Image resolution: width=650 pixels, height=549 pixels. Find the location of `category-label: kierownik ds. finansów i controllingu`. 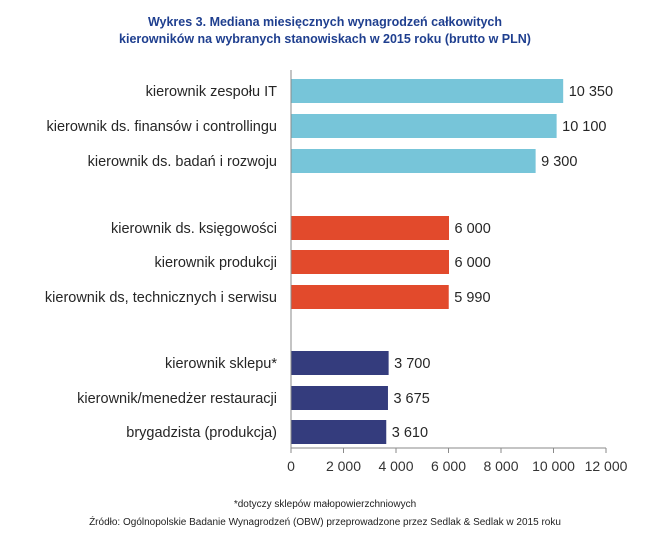

category-label: kierownik ds. finansów i controllingu is located at coordinates (162, 127).